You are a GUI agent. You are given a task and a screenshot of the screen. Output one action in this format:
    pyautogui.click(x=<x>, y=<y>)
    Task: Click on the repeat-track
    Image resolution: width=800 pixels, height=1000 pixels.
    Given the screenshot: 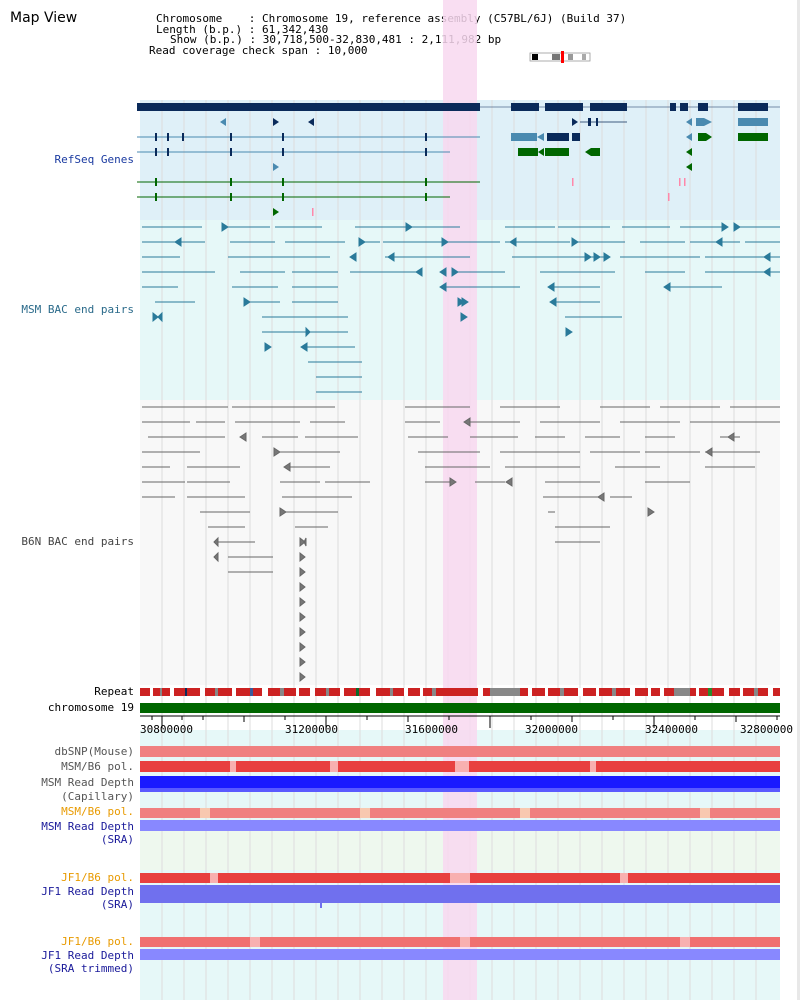 What is the action you would take?
    pyautogui.click(x=460, y=692)
    